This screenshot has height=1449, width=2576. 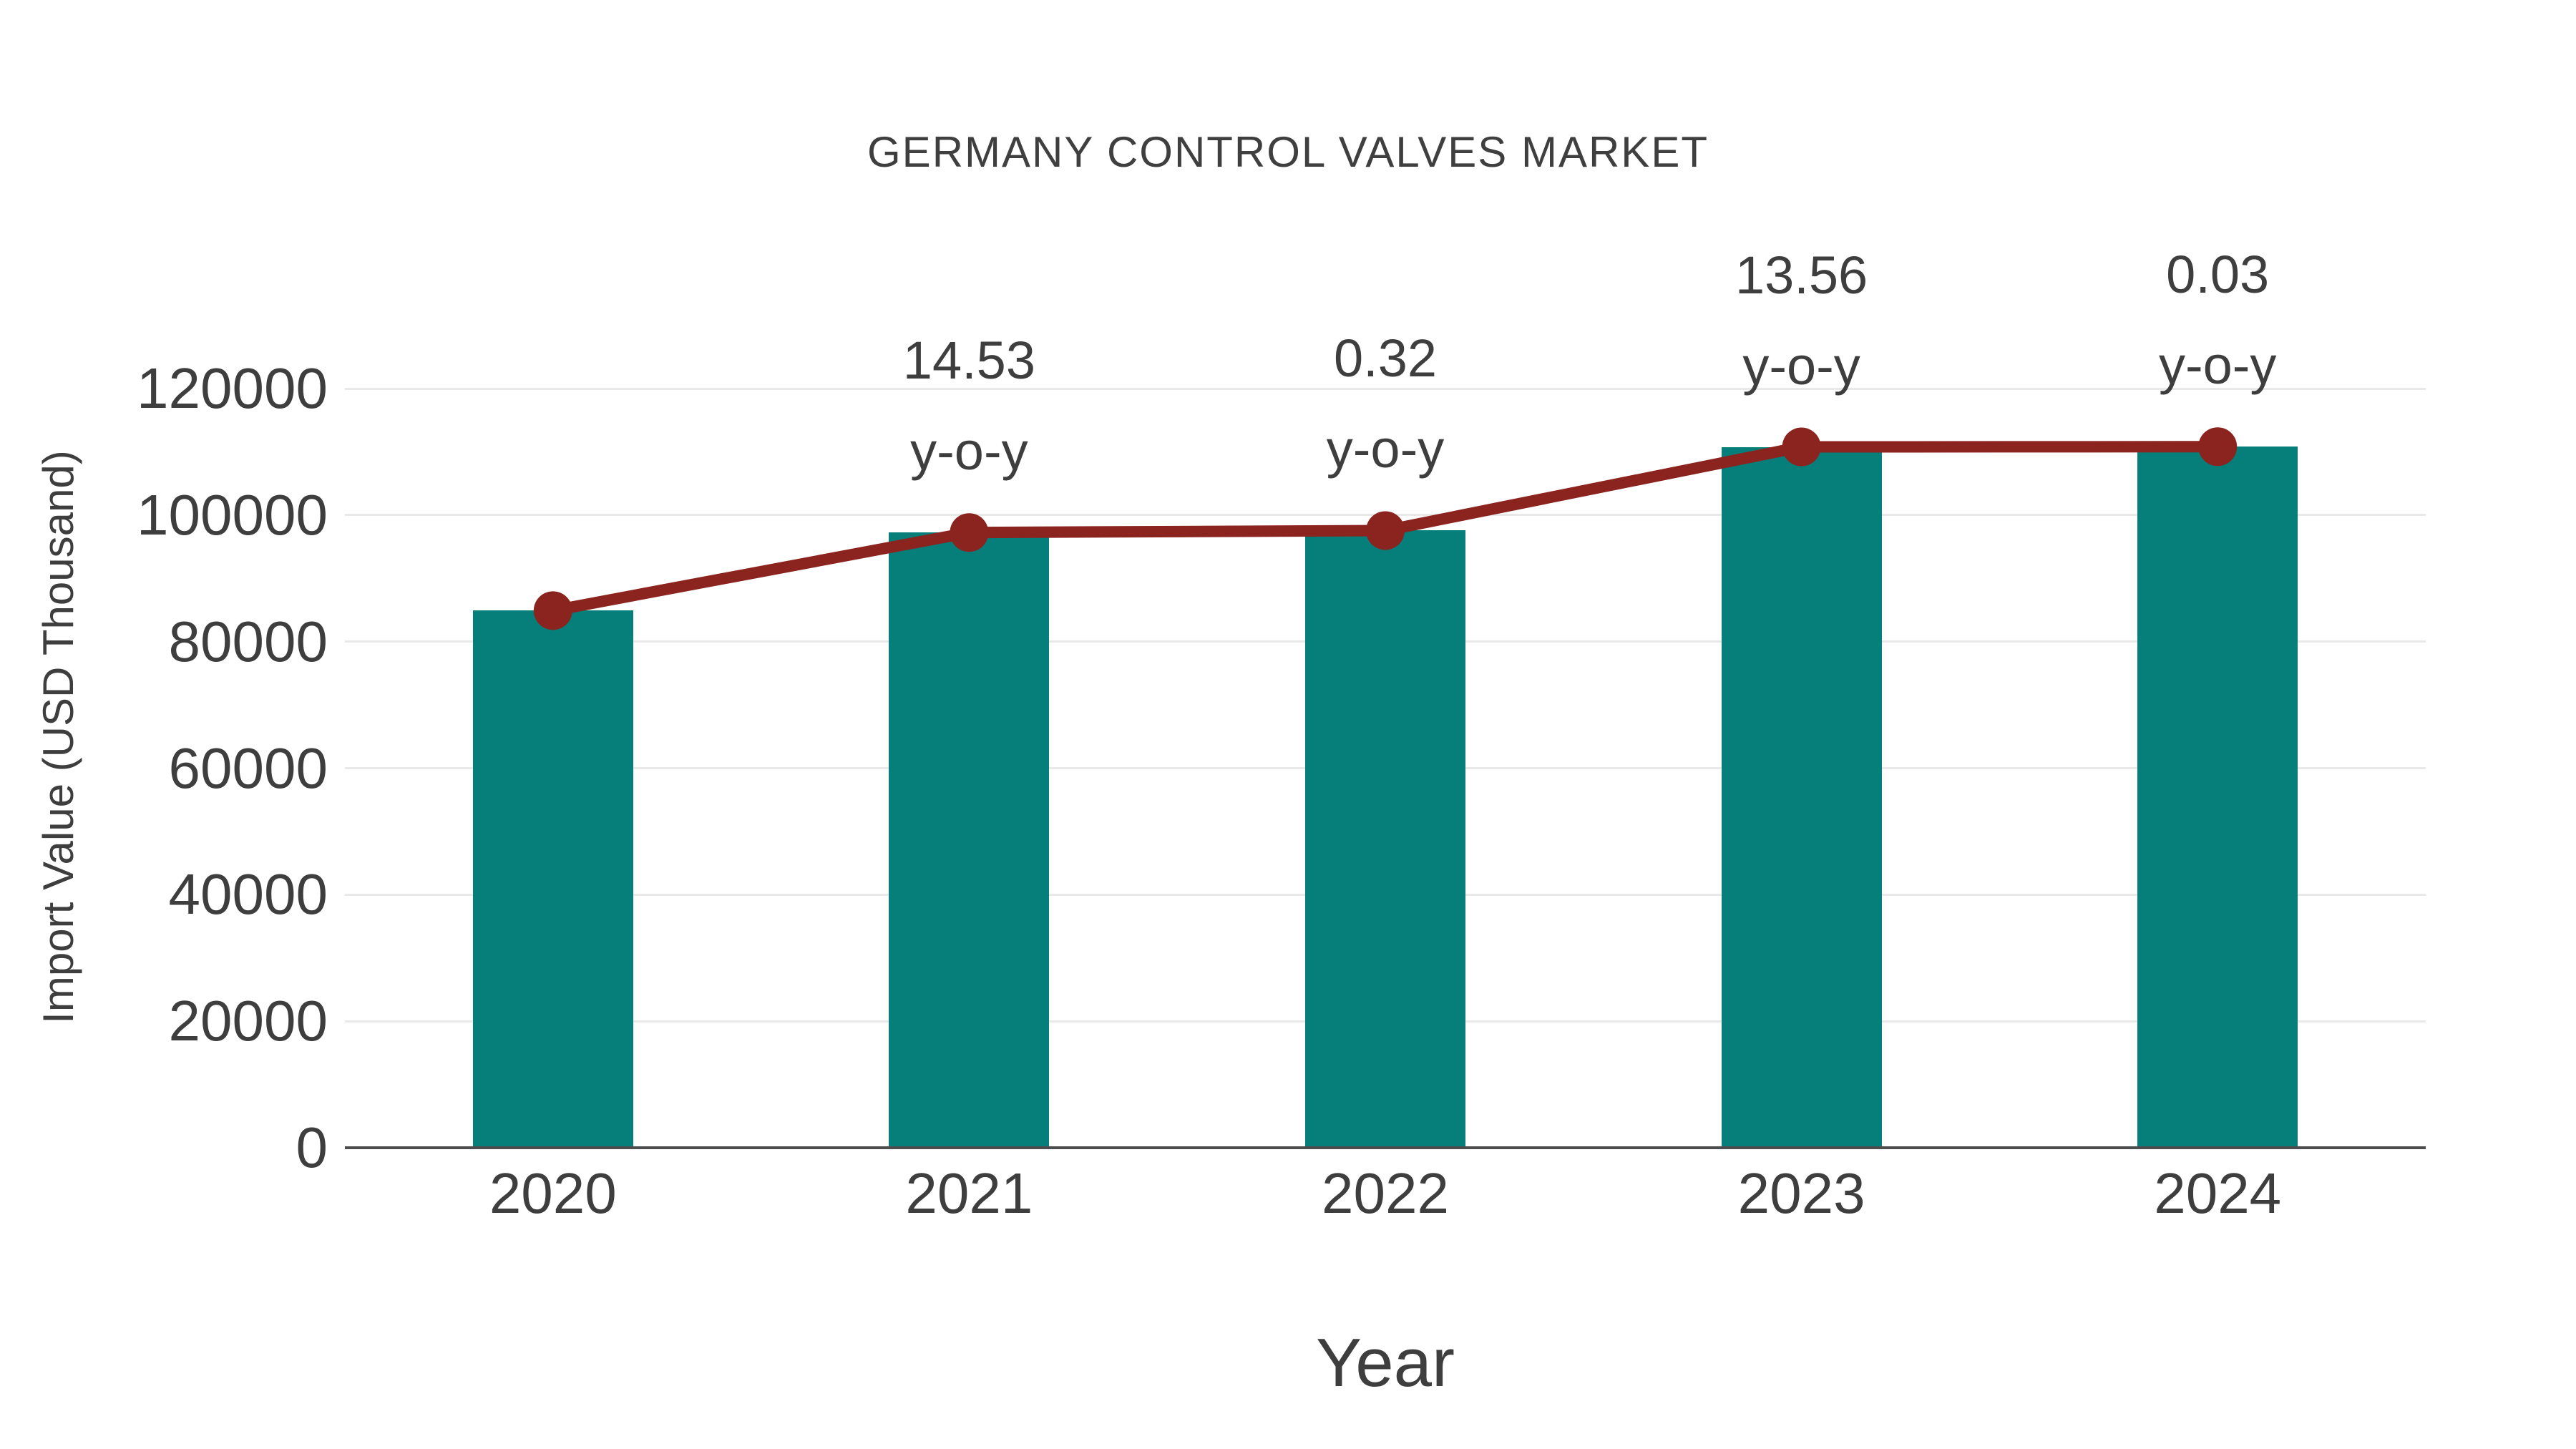 What do you see at coordinates (1385, 1193) in the screenshot?
I see `x-tick-label-2022: 2022` at bounding box center [1385, 1193].